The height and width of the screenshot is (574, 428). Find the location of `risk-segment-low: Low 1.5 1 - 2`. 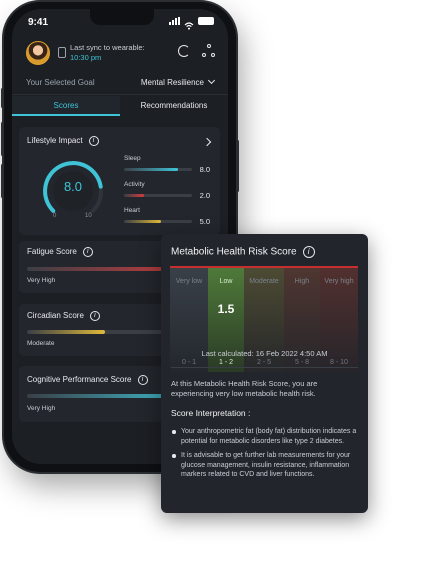

risk-segment-low: Low 1.5 1 - 2 is located at coordinates (226, 320).